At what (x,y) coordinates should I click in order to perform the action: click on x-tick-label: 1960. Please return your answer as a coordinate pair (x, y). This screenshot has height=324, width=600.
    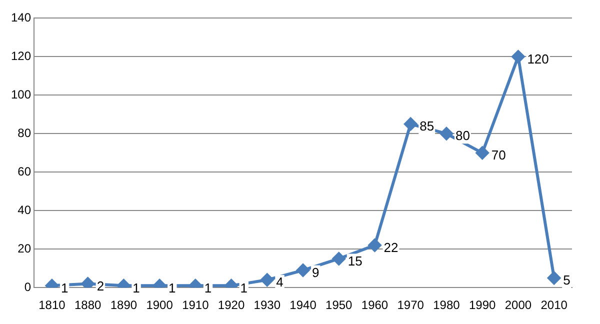
    Looking at the image, I should click on (374, 305).